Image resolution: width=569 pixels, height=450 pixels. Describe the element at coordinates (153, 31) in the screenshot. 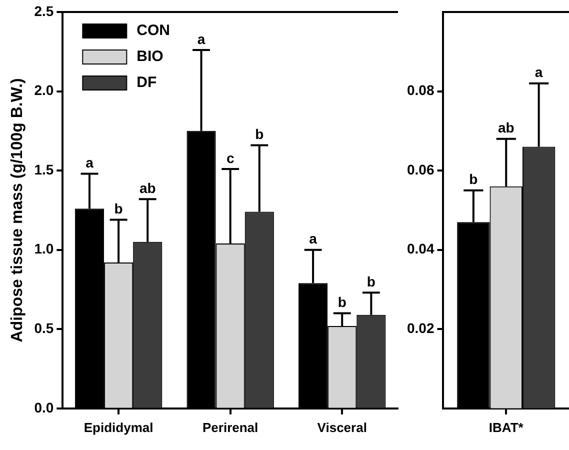

I see `legend-label: CON` at that location.